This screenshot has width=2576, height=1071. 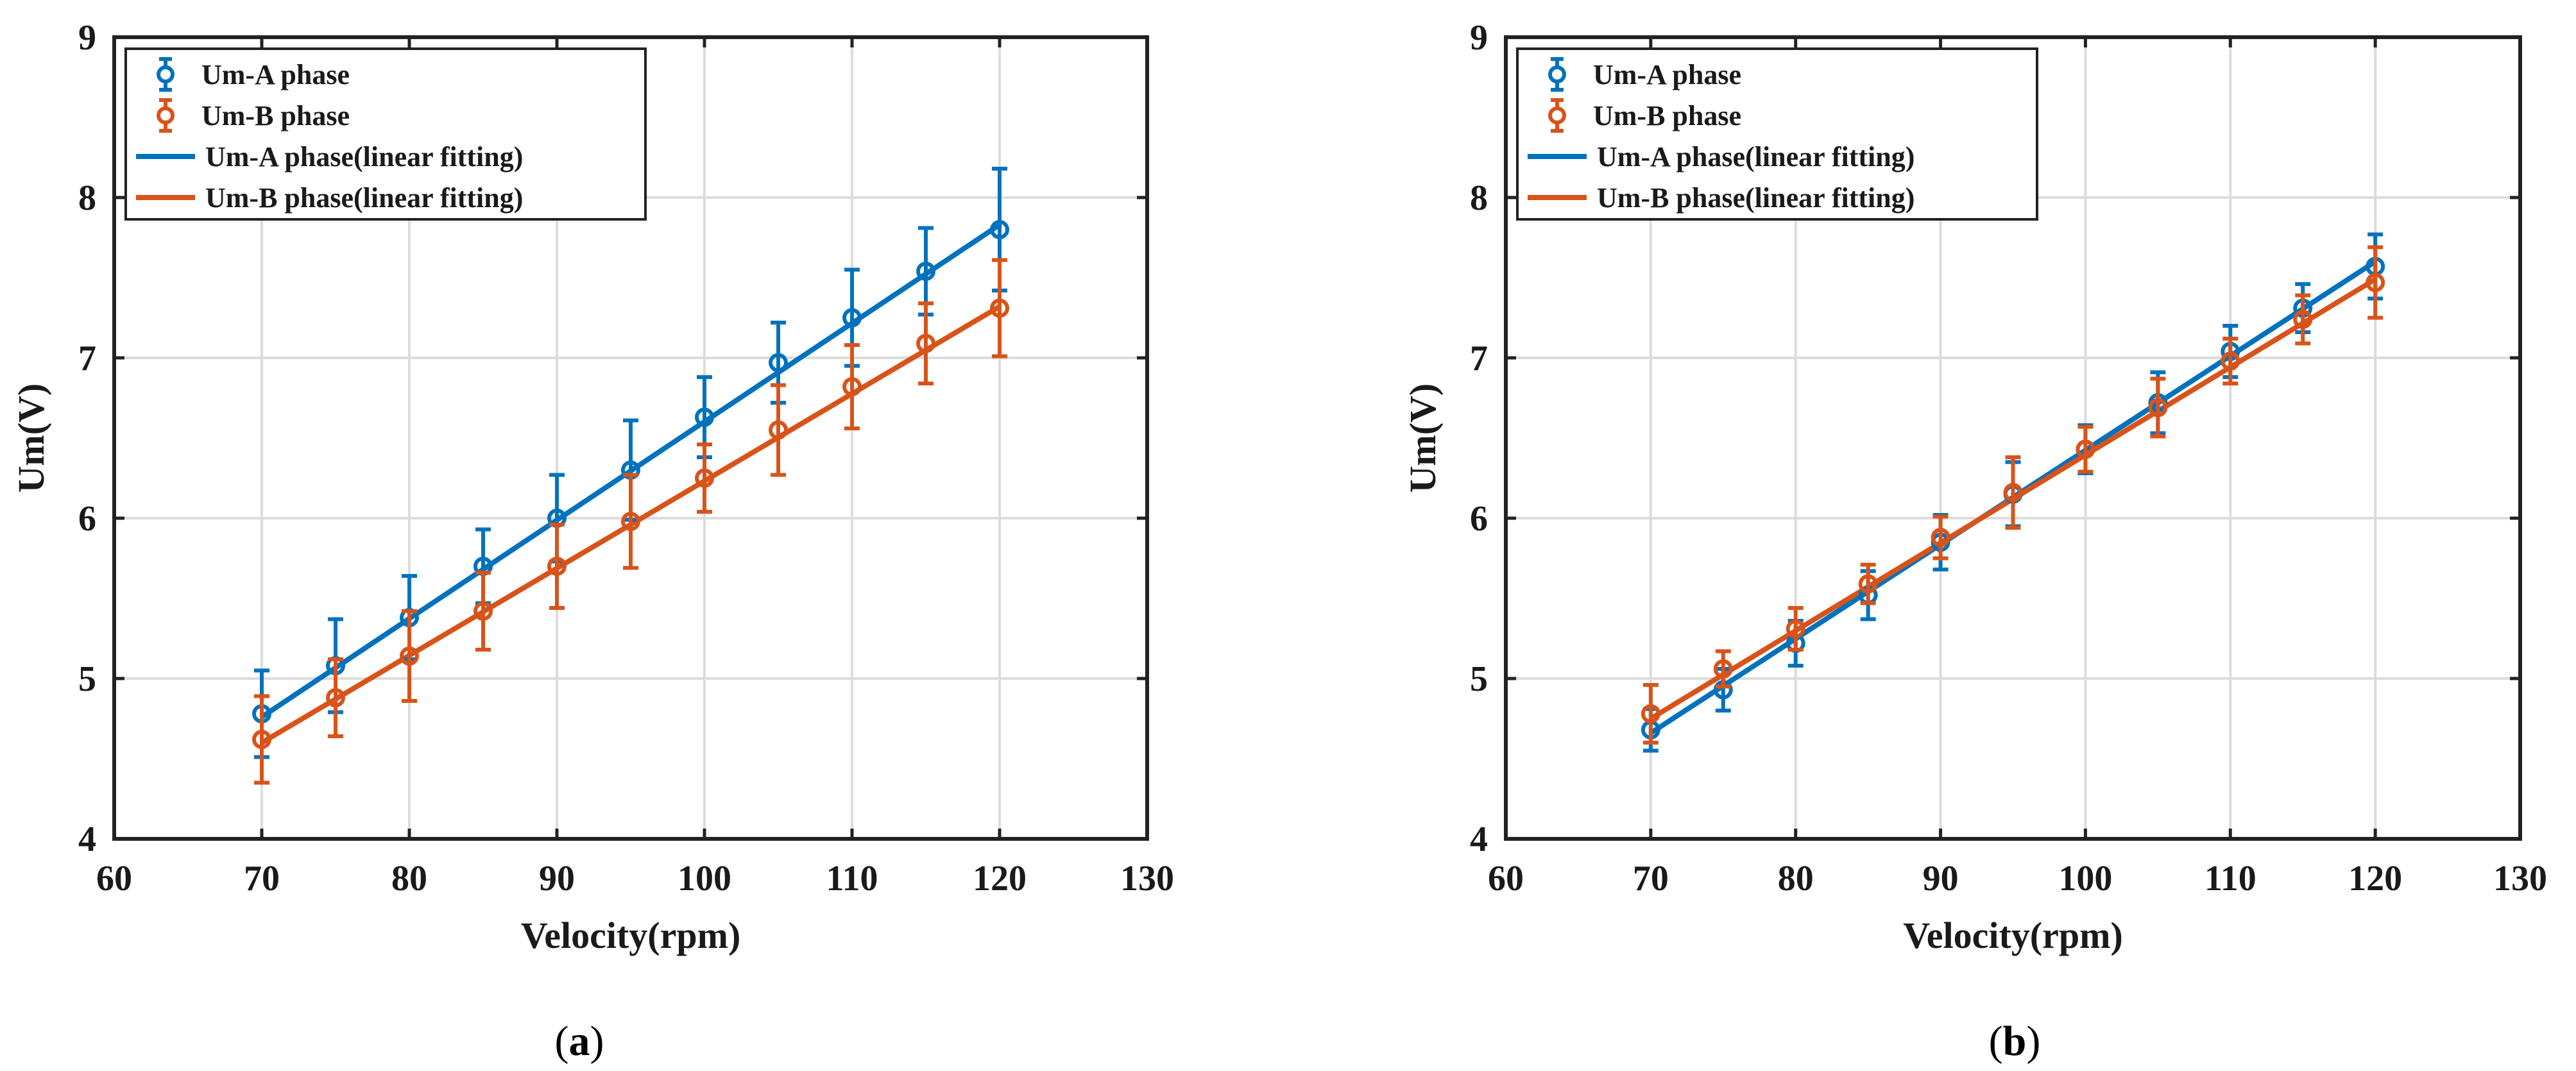 I want to click on panel-caption: (b), so click(x=2015, y=1041).